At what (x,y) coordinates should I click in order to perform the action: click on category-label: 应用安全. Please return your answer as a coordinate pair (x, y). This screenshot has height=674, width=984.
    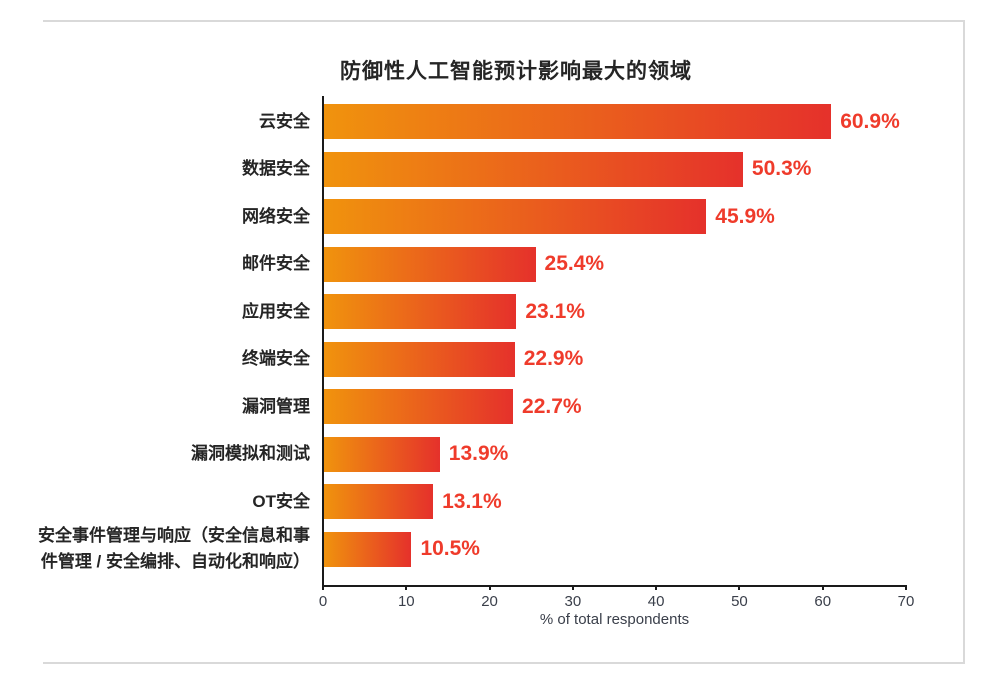
    Looking at the image, I should click on (276, 311).